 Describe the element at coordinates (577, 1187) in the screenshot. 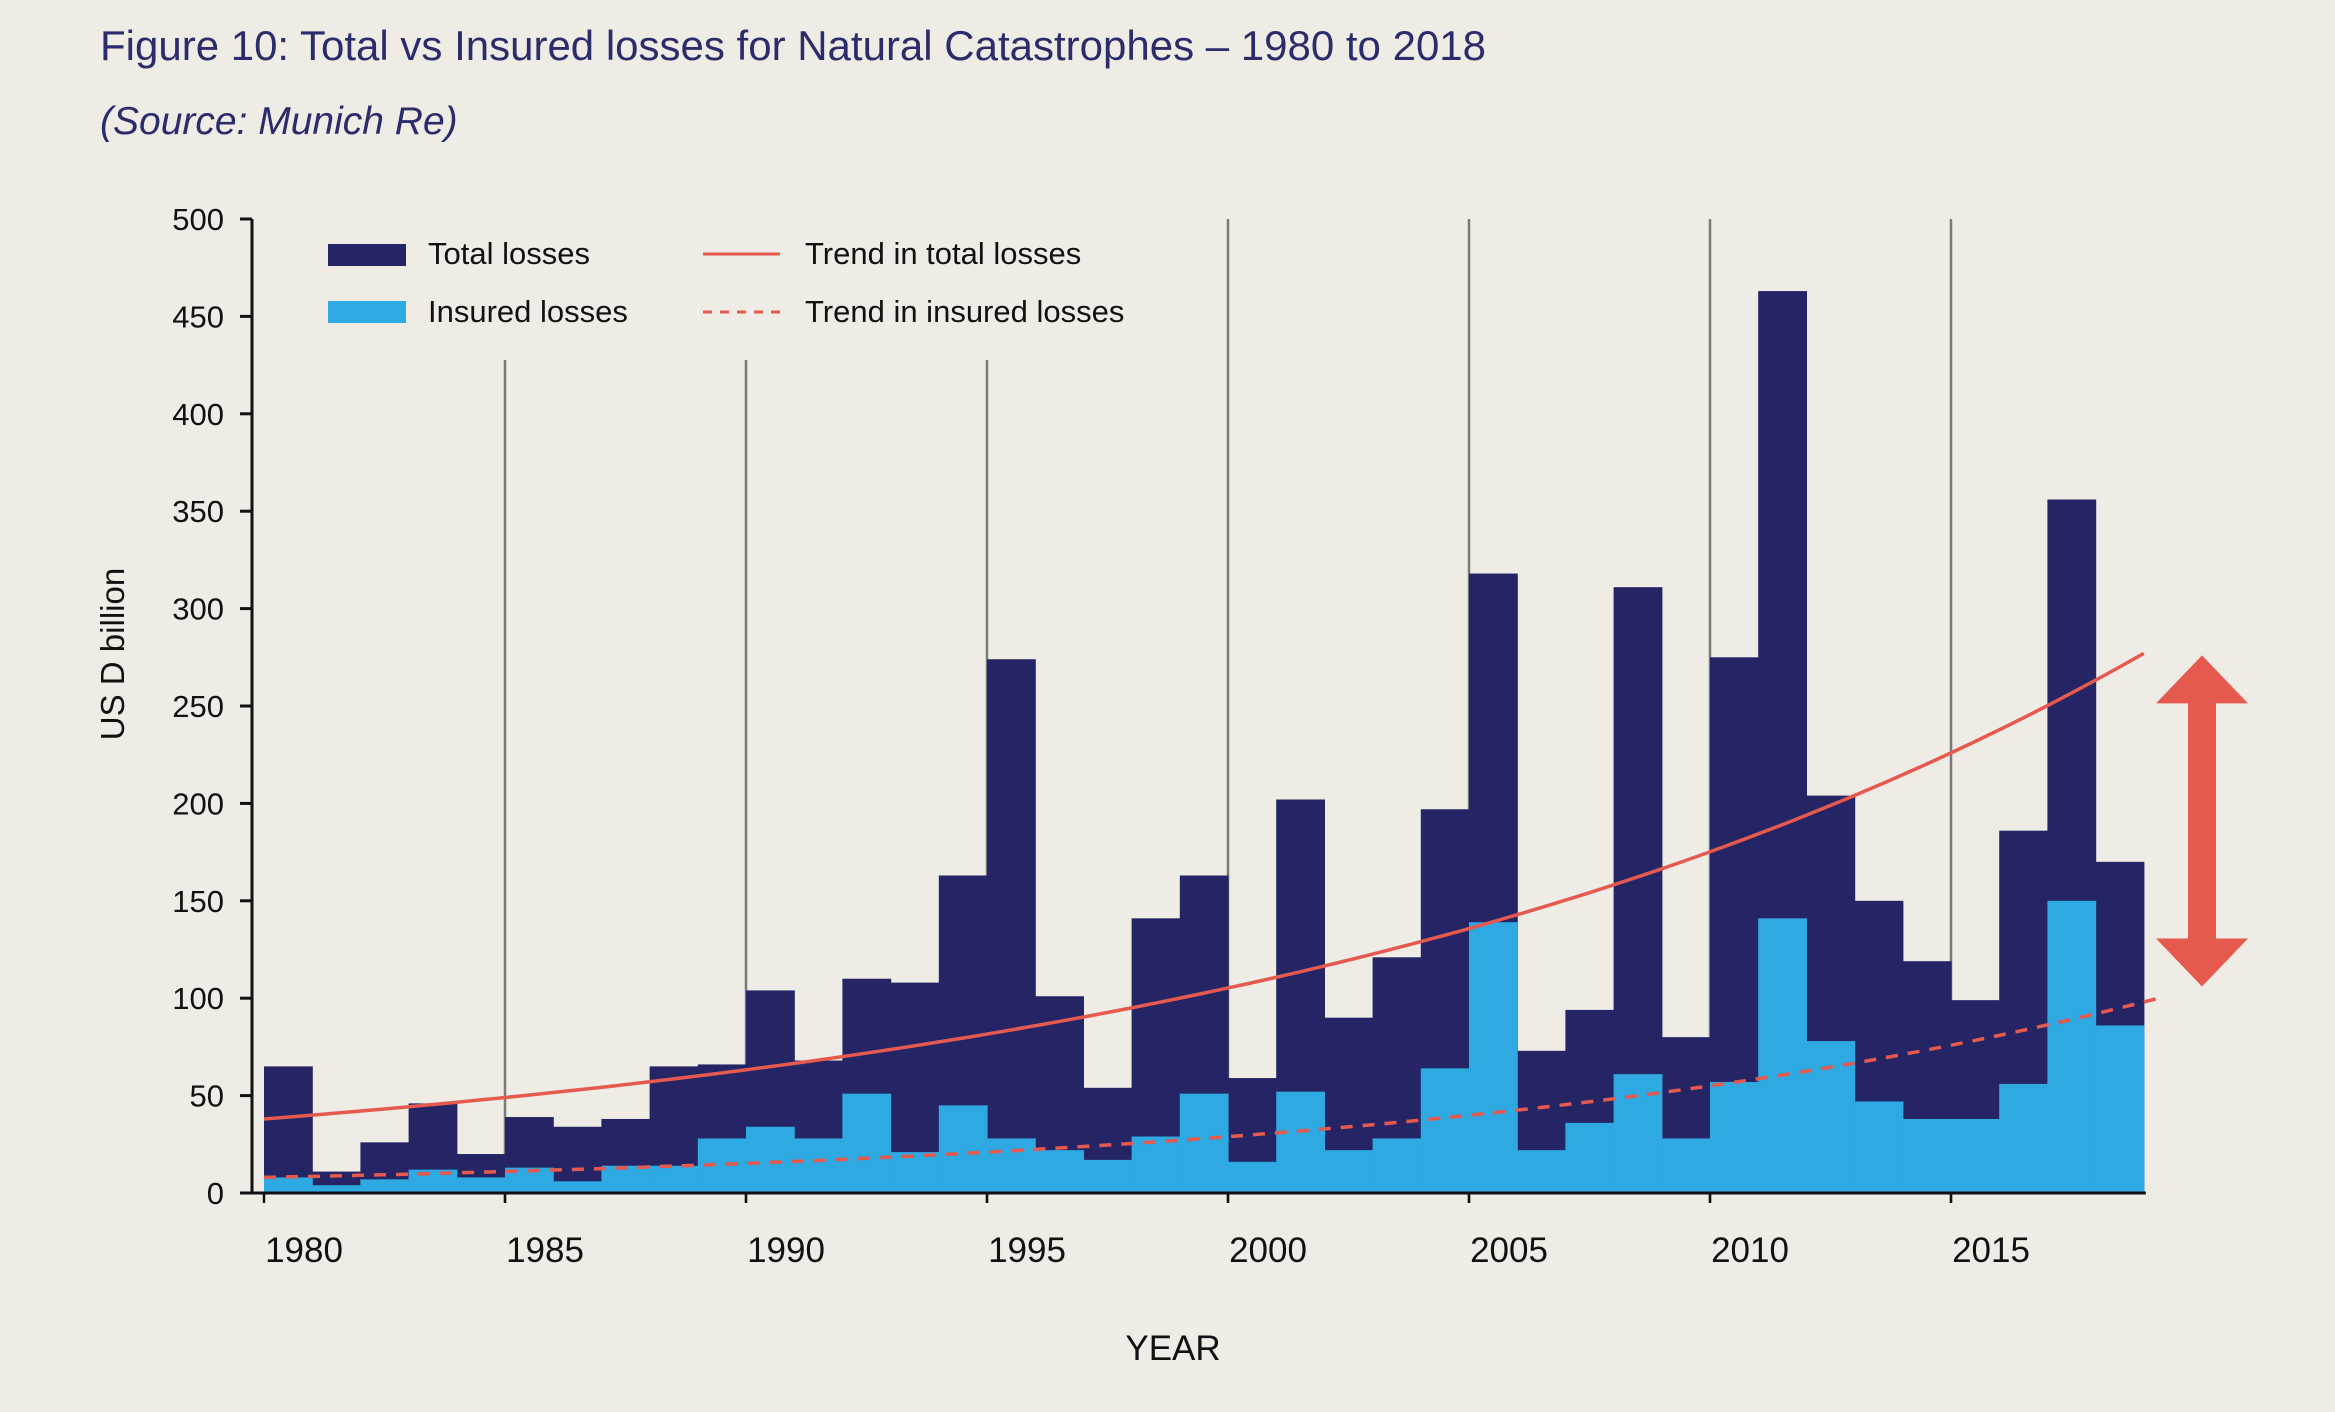

I see `bar-insured-1986` at that location.